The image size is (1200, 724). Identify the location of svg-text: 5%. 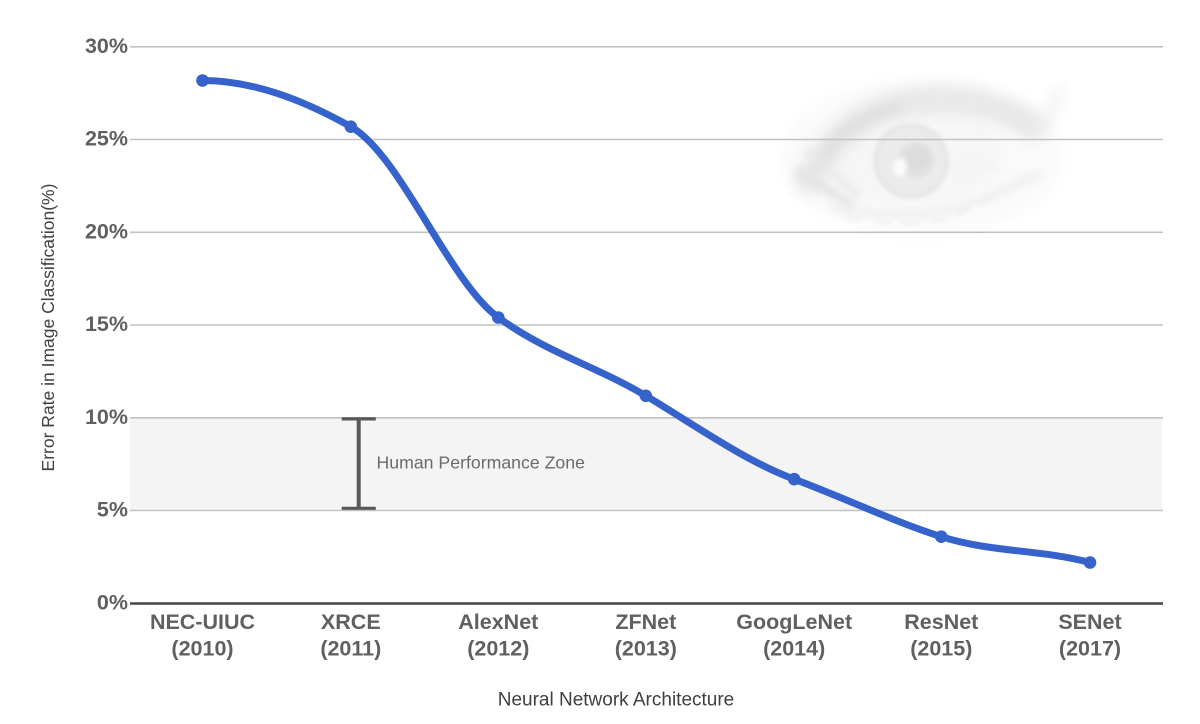
(112, 510).